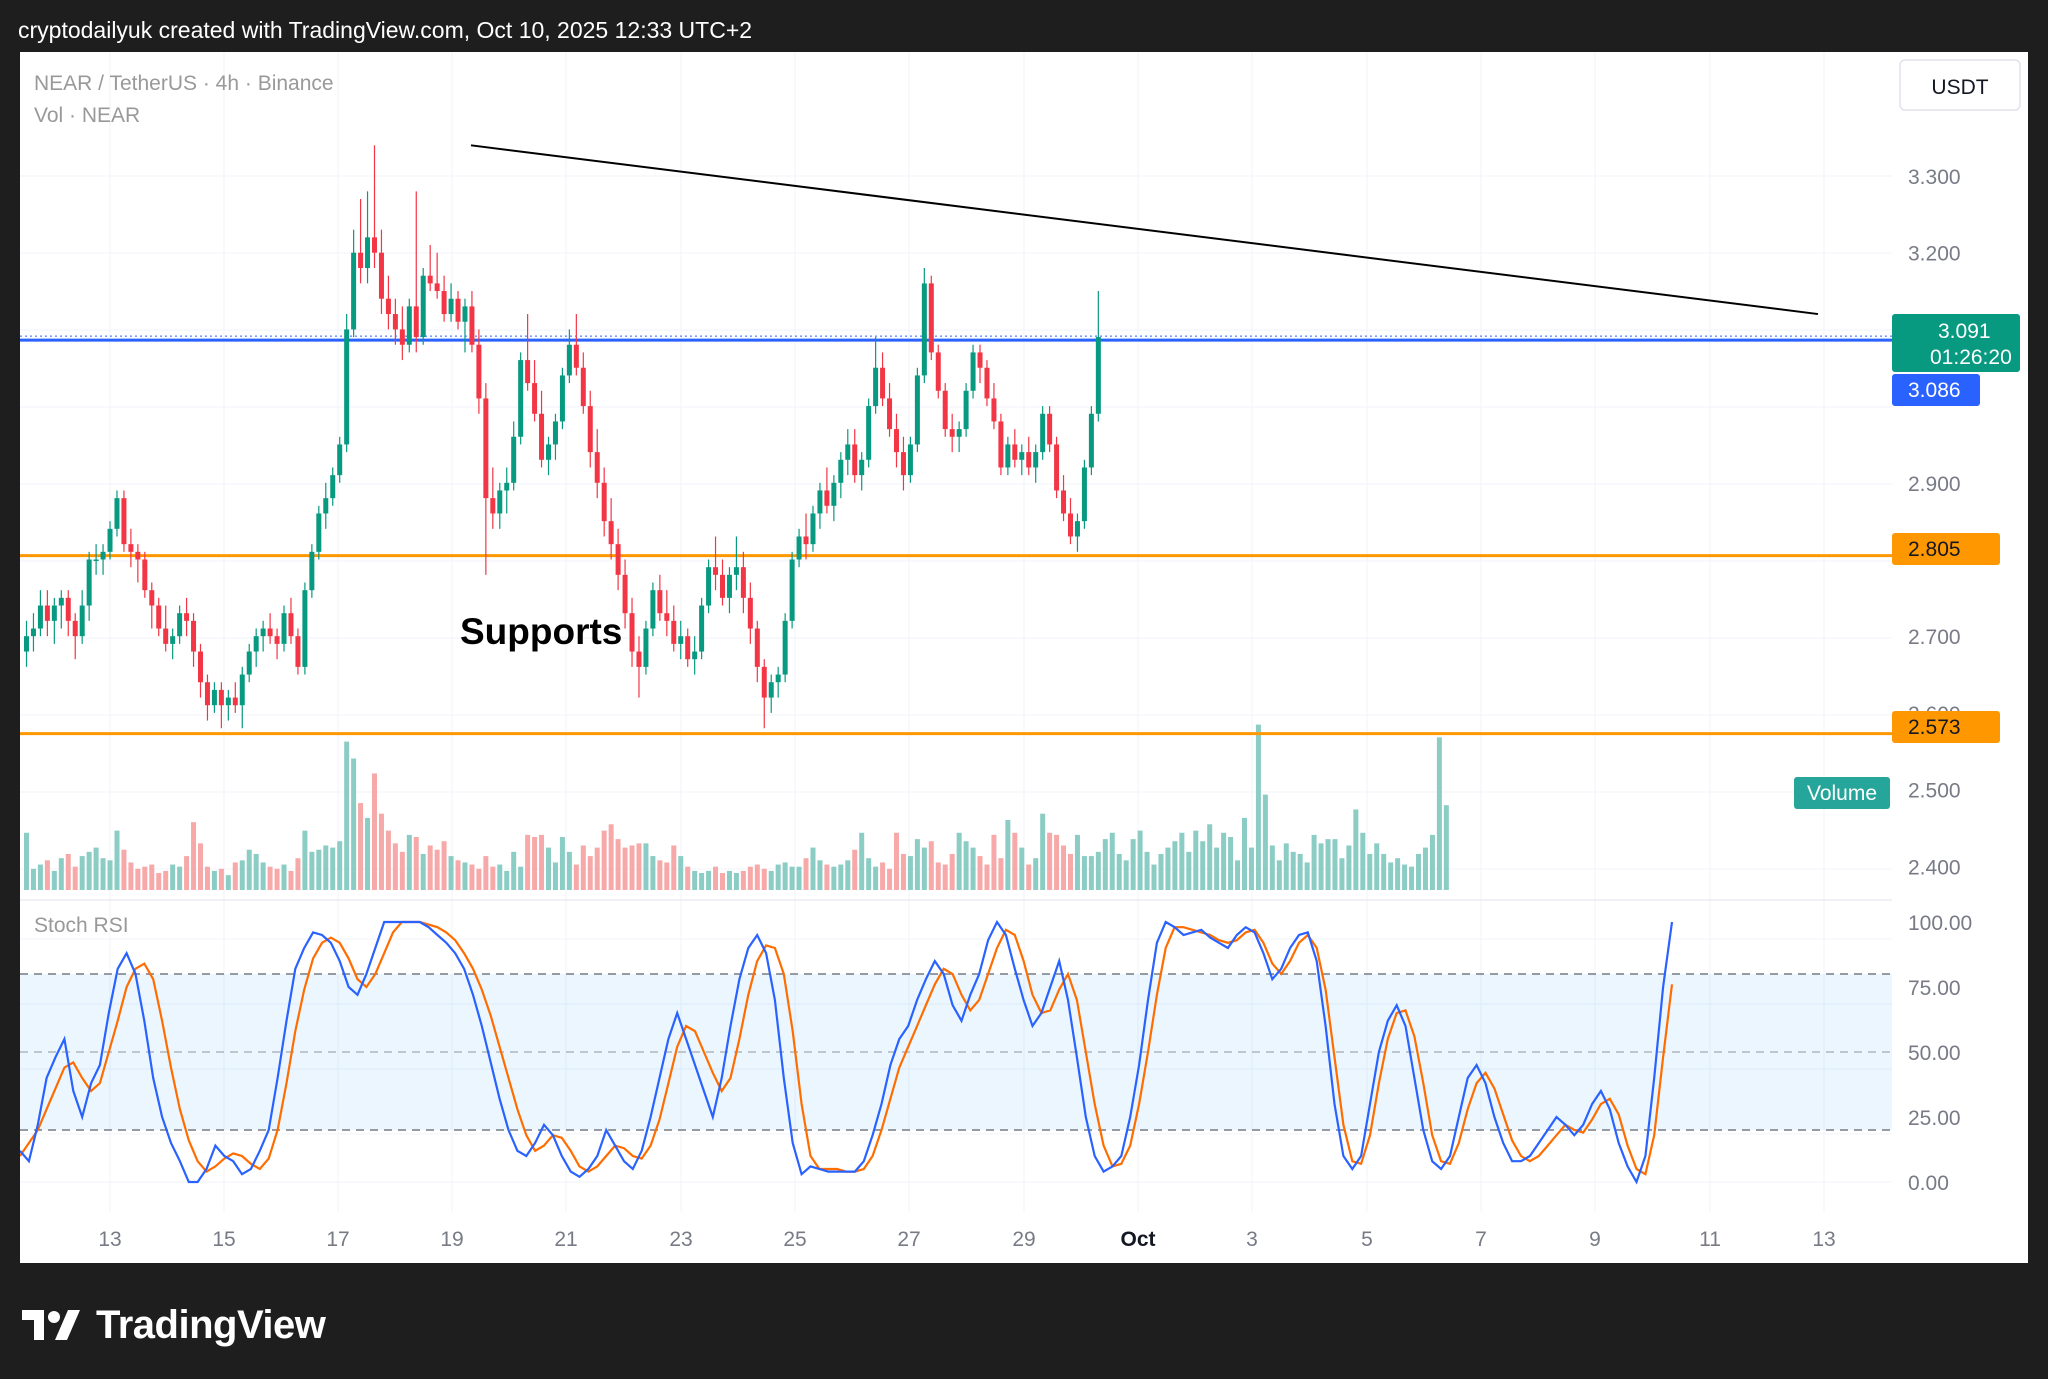 The image size is (2048, 1379). Describe the element at coordinates (337, 1239) in the screenshot. I see `time-tick-label: 17` at that location.